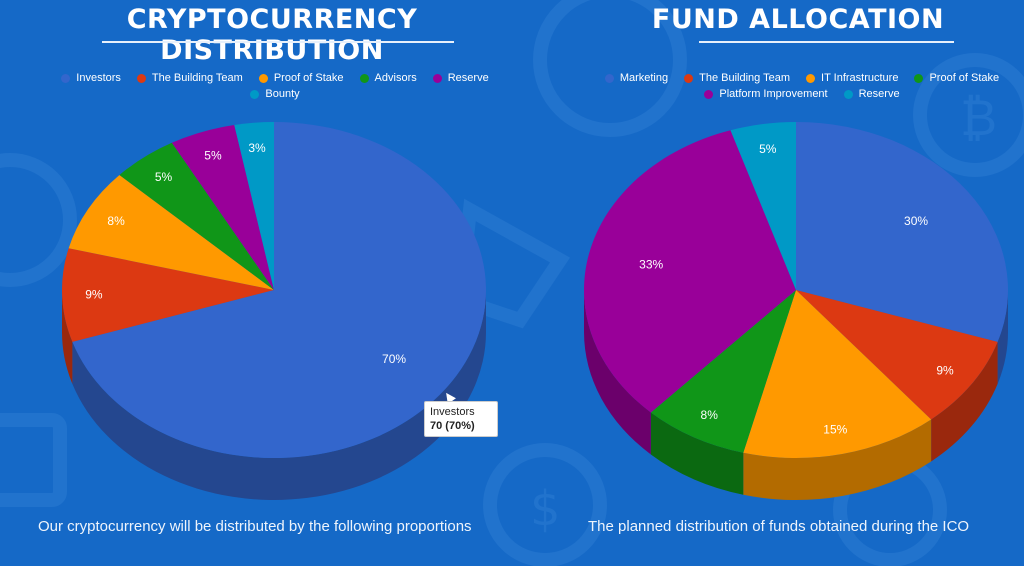 The height and width of the screenshot is (566, 1024). What do you see at coordinates (545, 509) in the screenshot?
I see `dollar-symbol-icon: $` at bounding box center [545, 509].